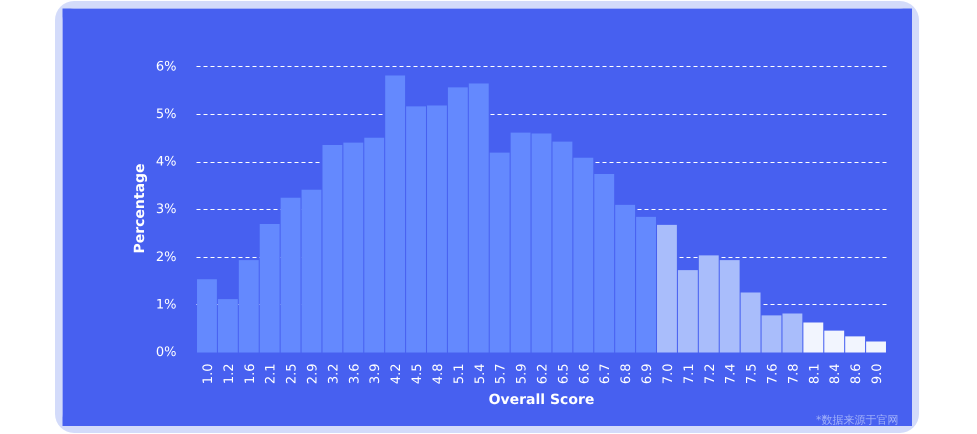  Describe the element at coordinates (522, 373) in the screenshot. I see `x-tick-label: 5.9` at that location.